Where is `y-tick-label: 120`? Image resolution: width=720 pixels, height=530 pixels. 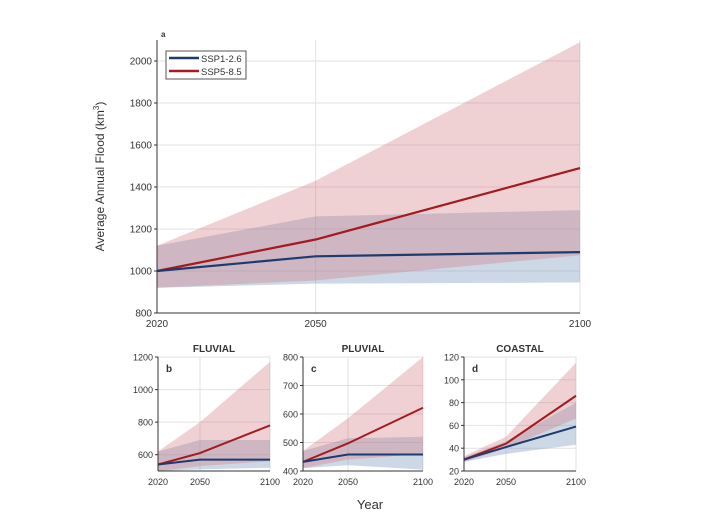 y-tick-label: 120 is located at coordinates (451, 358).